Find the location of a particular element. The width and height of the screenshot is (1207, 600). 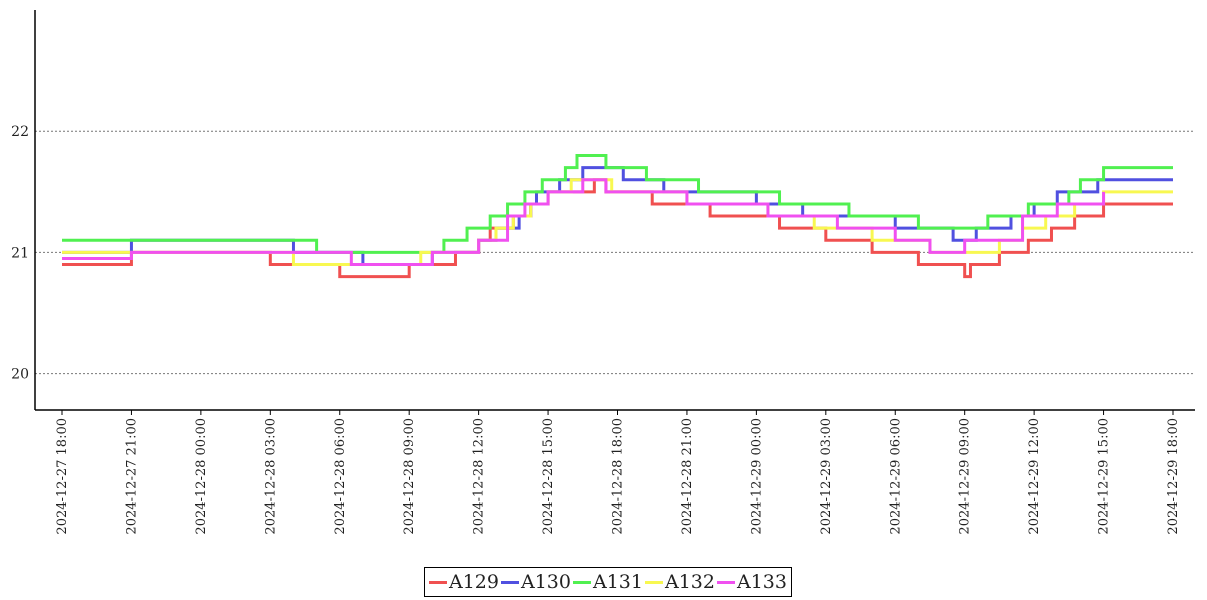

x-tick-label: 2024-12-27 21:00 is located at coordinates (131, 476).